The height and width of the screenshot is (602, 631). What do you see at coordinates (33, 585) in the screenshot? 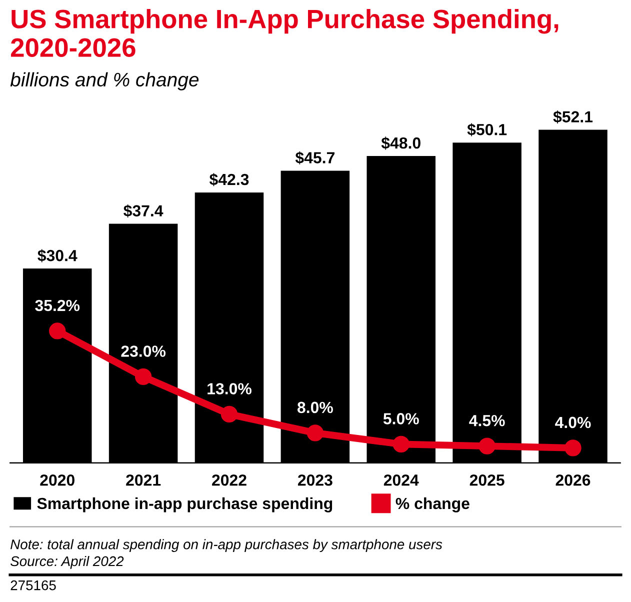
I see `text: 275165` at bounding box center [33, 585].